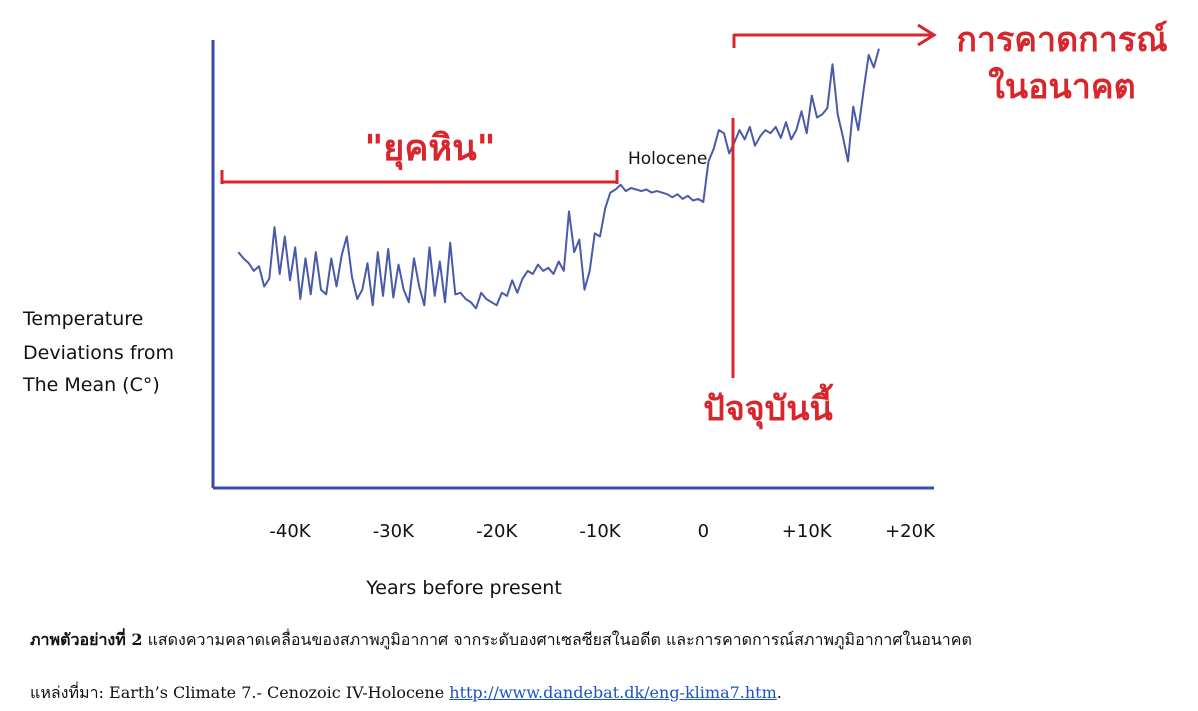 Image resolution: width=1198 pixels, height=711 pixels. Describe the element at coordinates (86, 639) in the screenshot. I see `caption-bold: ภาพตัวอย่างที่ 2` at that location.